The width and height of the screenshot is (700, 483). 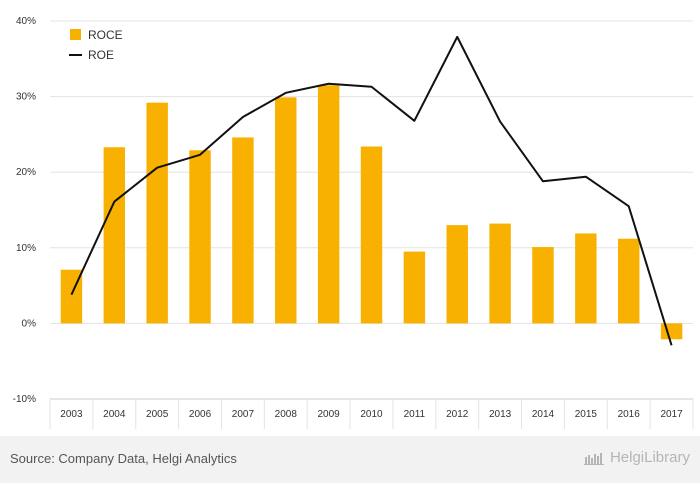 I want to click on x-tick-label: 2007, so click(x=243, y=414).